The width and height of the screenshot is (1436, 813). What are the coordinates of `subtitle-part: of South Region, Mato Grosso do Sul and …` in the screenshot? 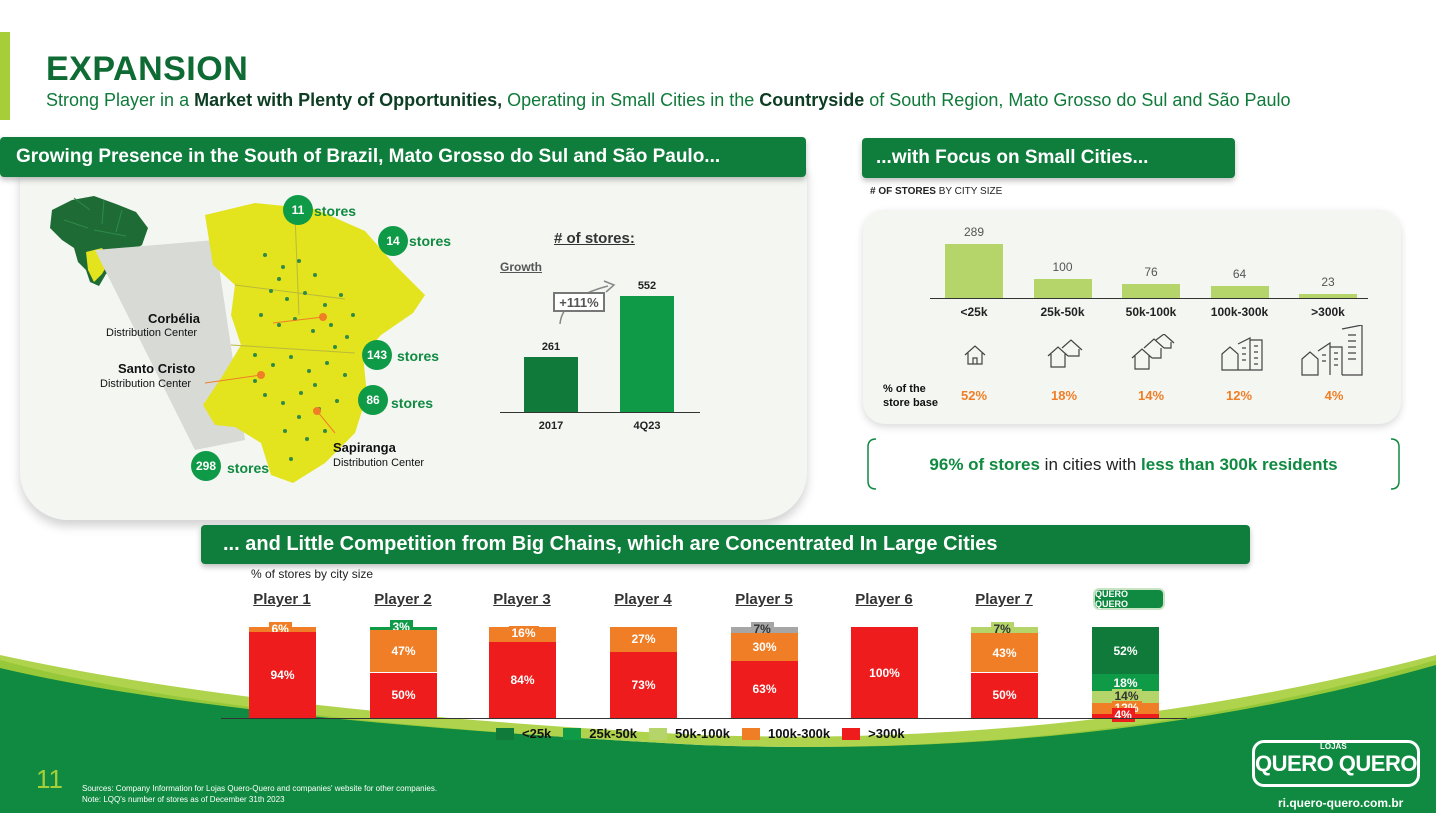 It's located at (1077, 100).